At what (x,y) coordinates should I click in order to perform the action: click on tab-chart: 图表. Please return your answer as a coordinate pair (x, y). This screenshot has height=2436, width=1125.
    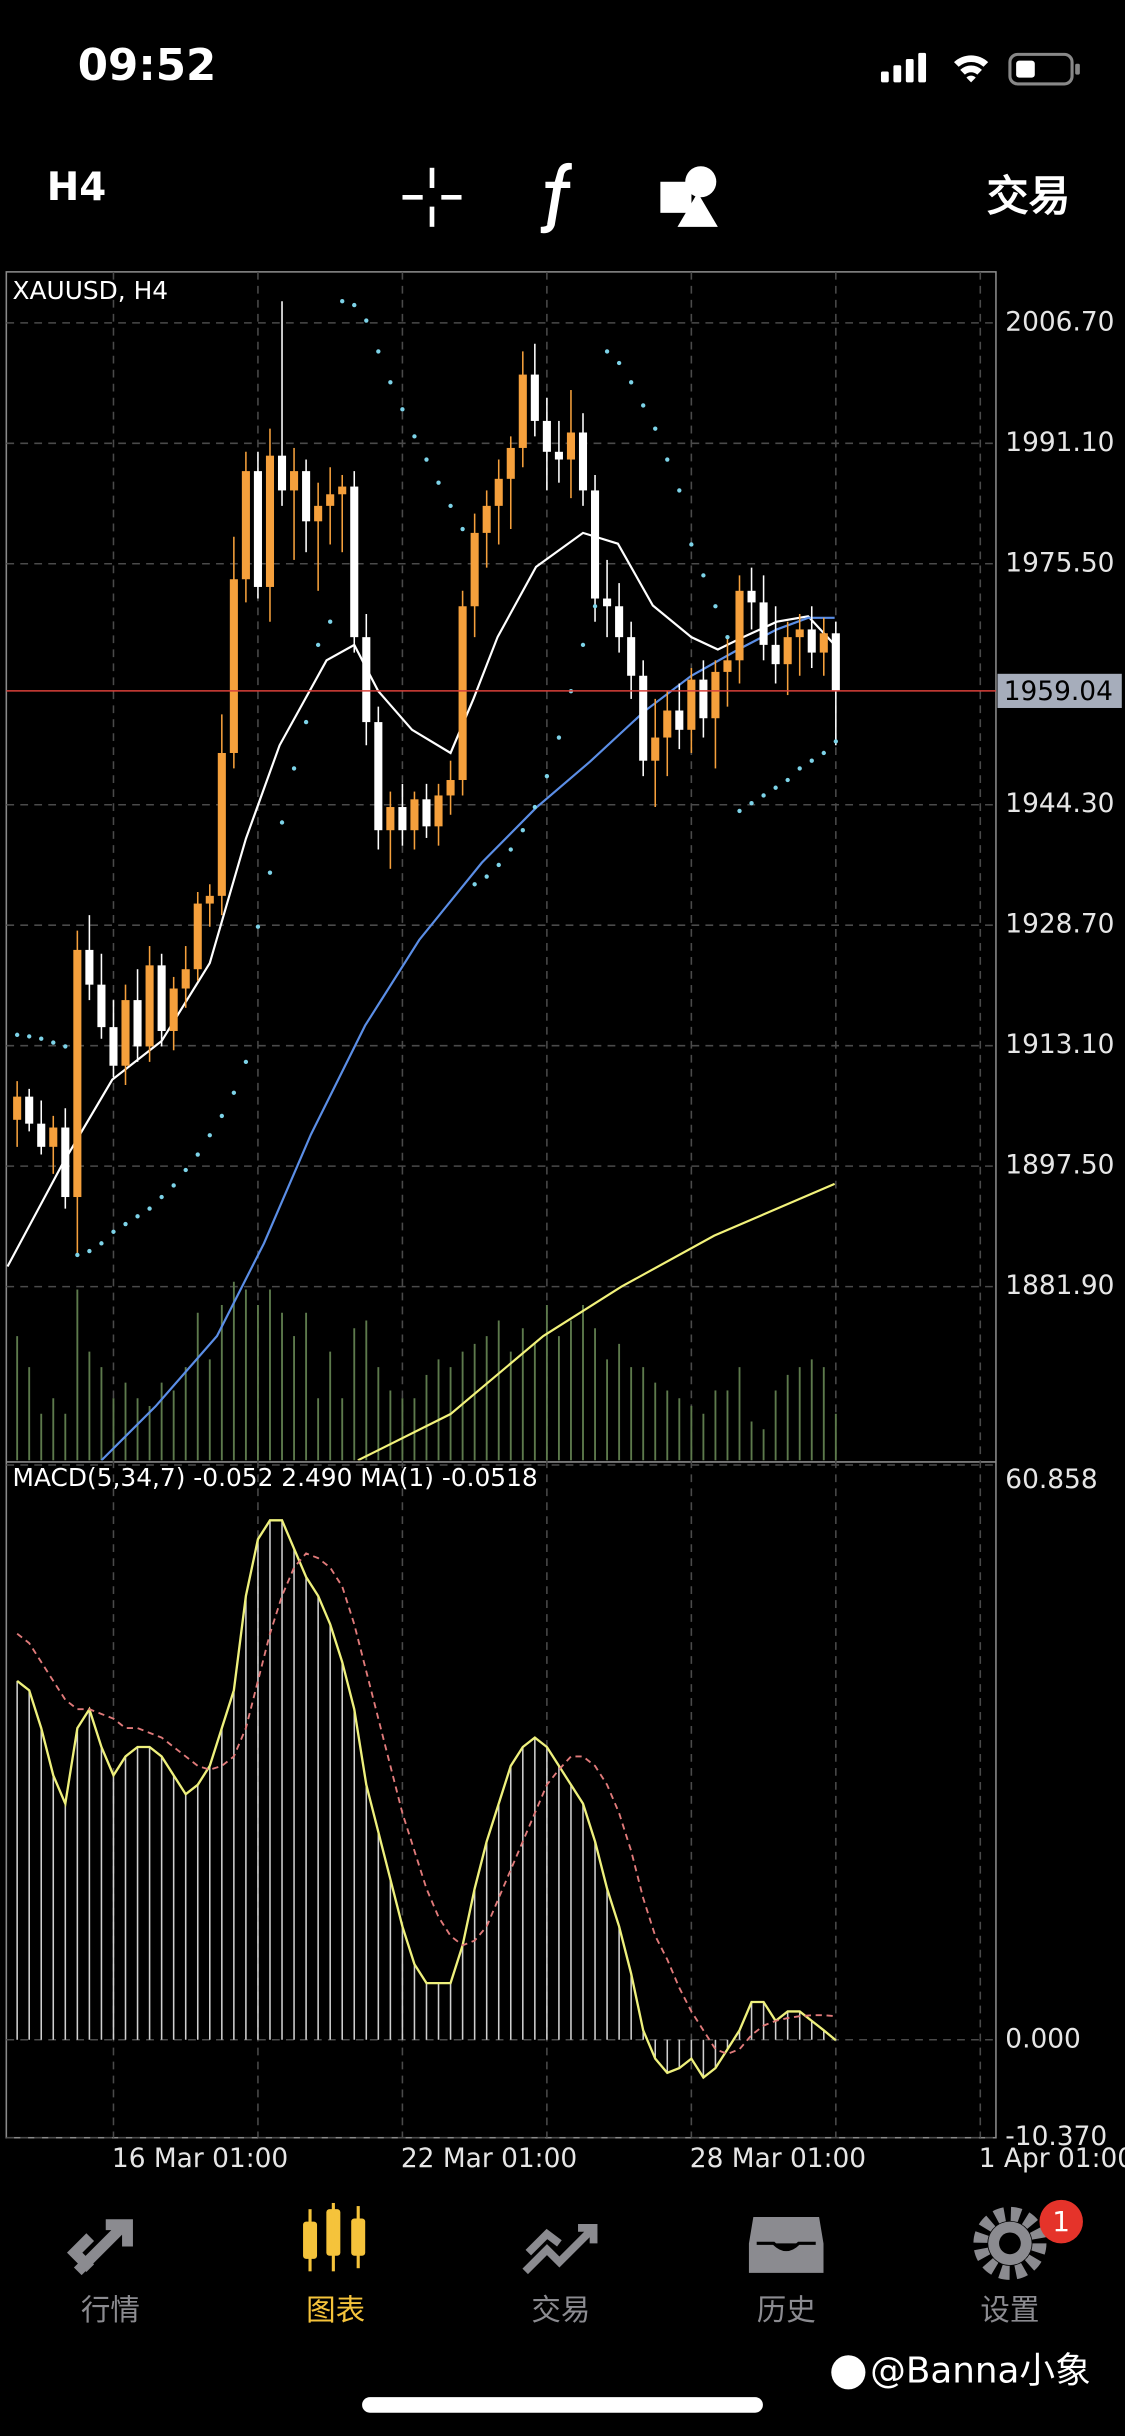
    Looking at the image, I should click on (334, 2264).